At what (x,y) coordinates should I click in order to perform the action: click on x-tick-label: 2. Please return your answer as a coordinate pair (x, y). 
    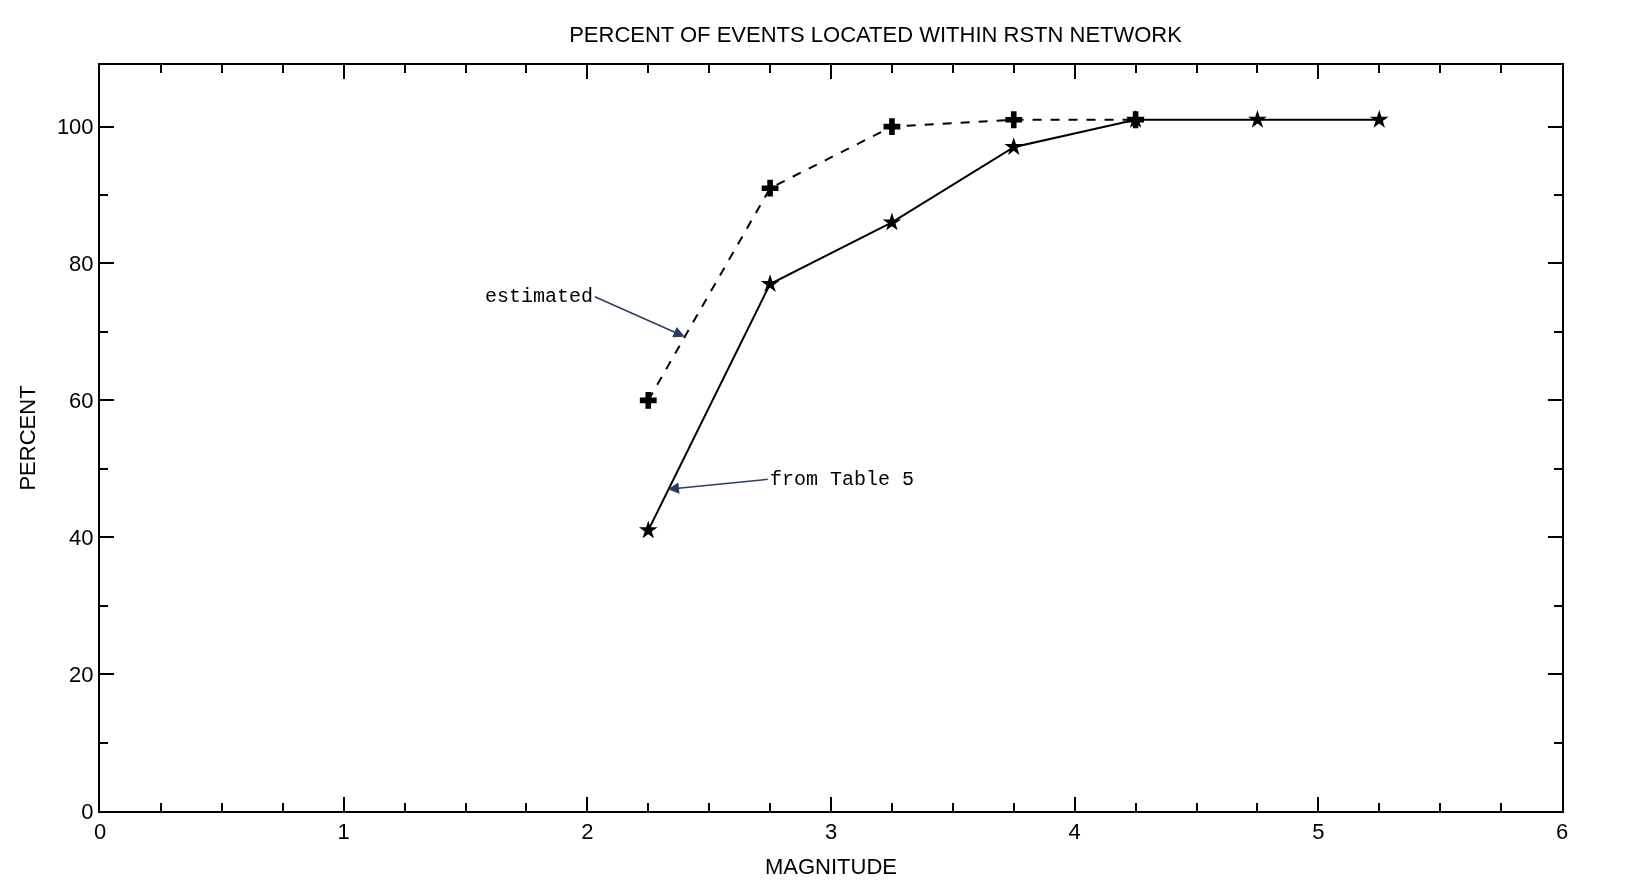
    Looking at the image, I should click on (587, 832).